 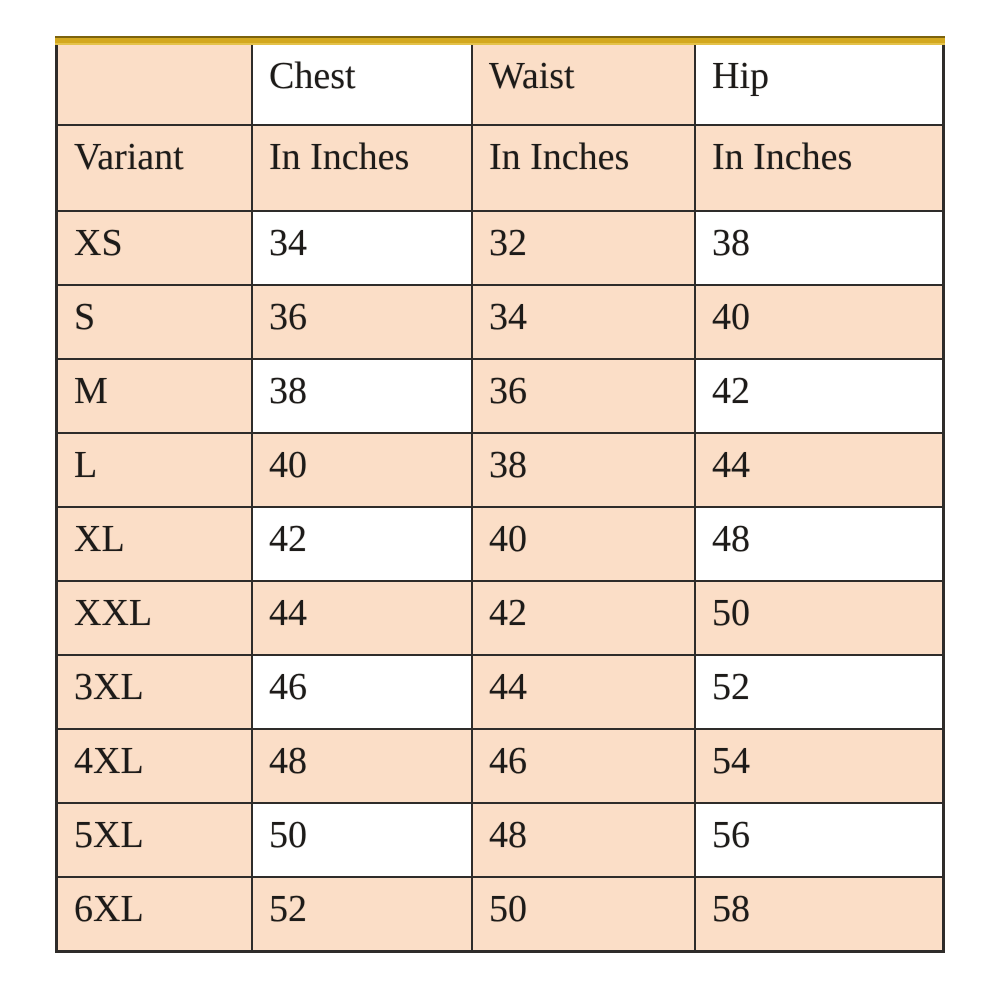 I want to click on chest-cell: 44, so click(x=363, y=617).